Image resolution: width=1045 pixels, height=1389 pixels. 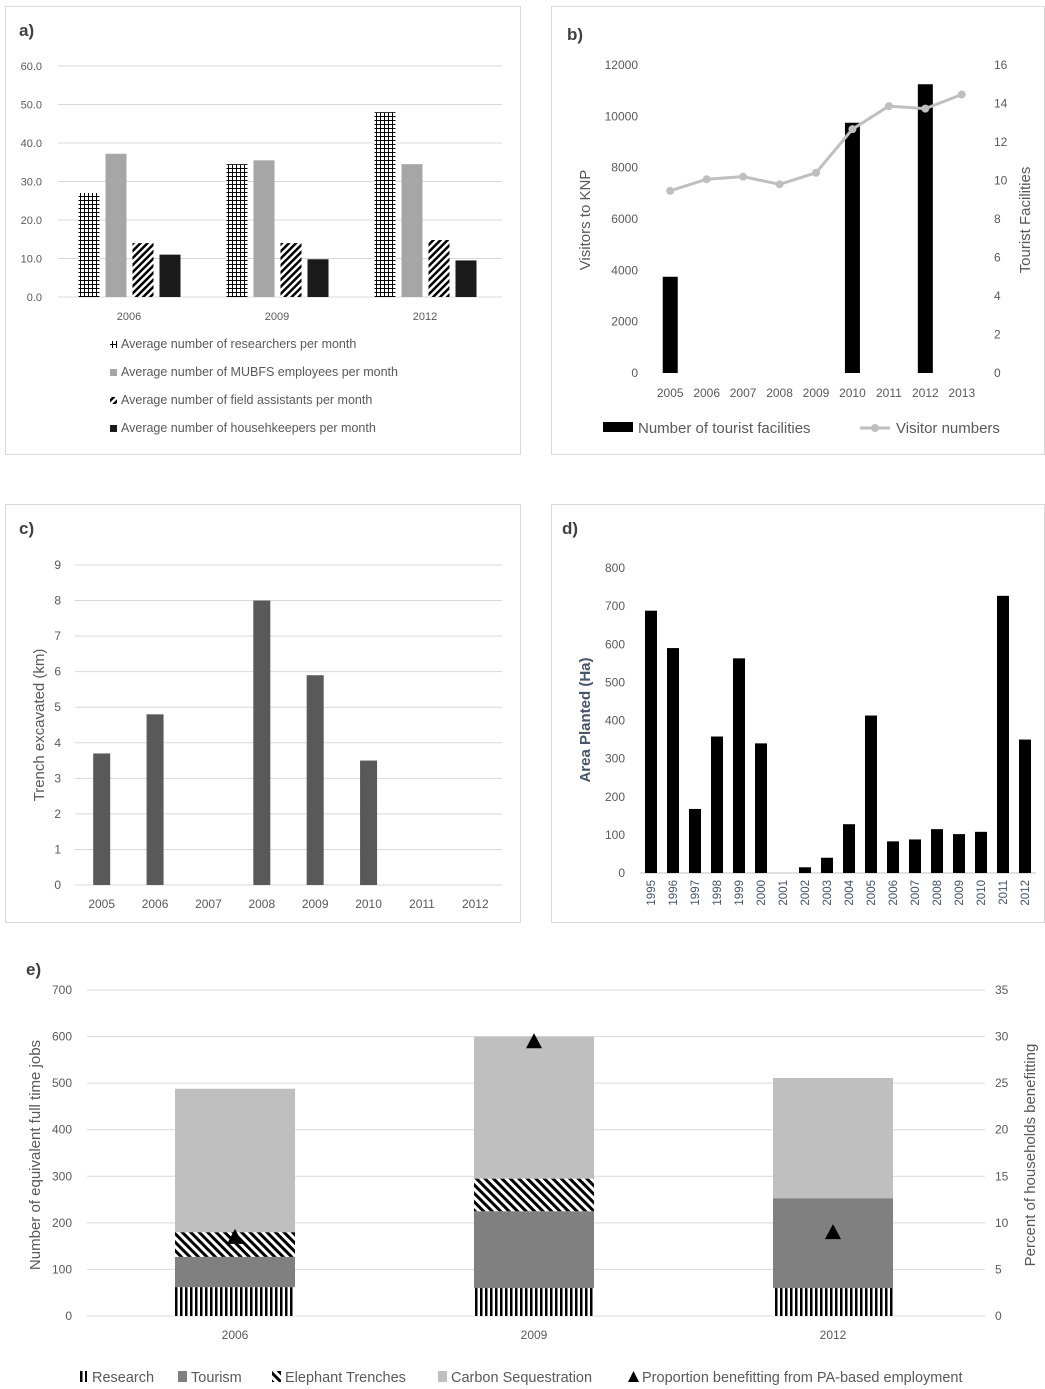 What do you see at coordinates (925, 393) in the screenshot?
I see `b-xtick-label: 2012` at bounding box center [925, 393].